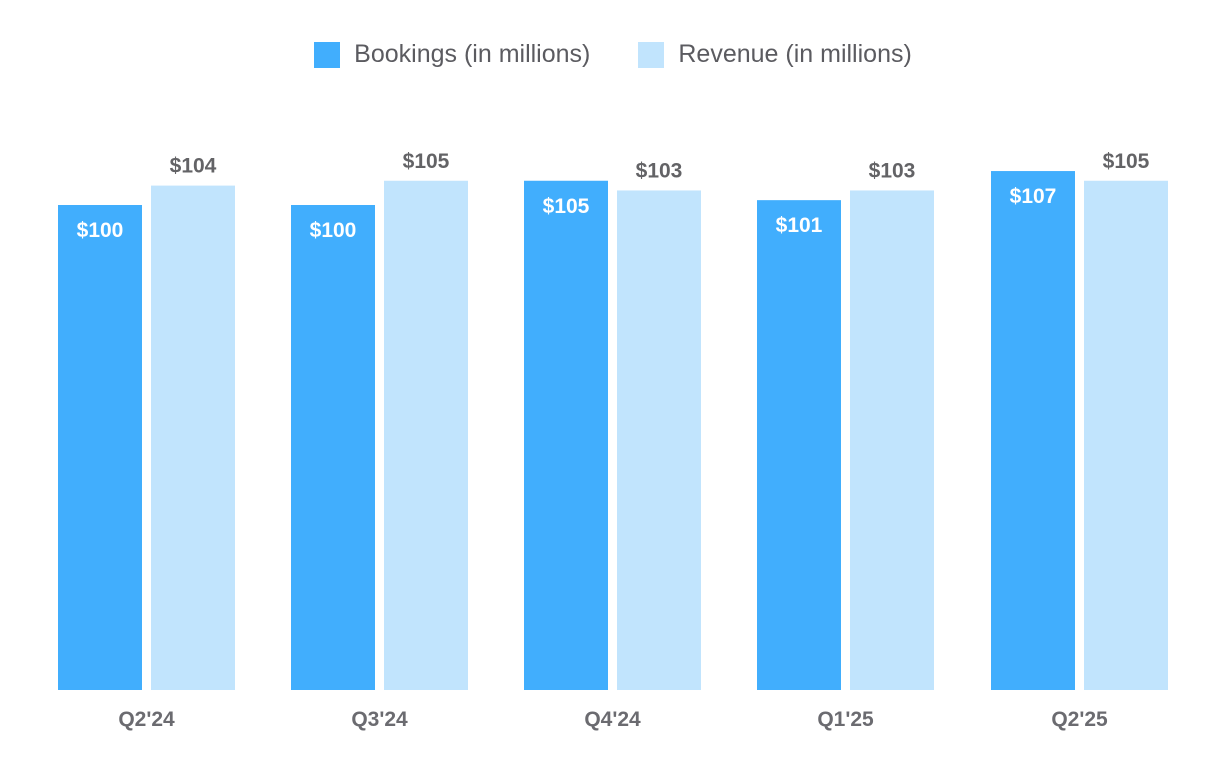  What do you see at coordinates (100, 230) in the screenshot?
I see `value-label-bookings-0: $100` at bounding box center [100, 230].